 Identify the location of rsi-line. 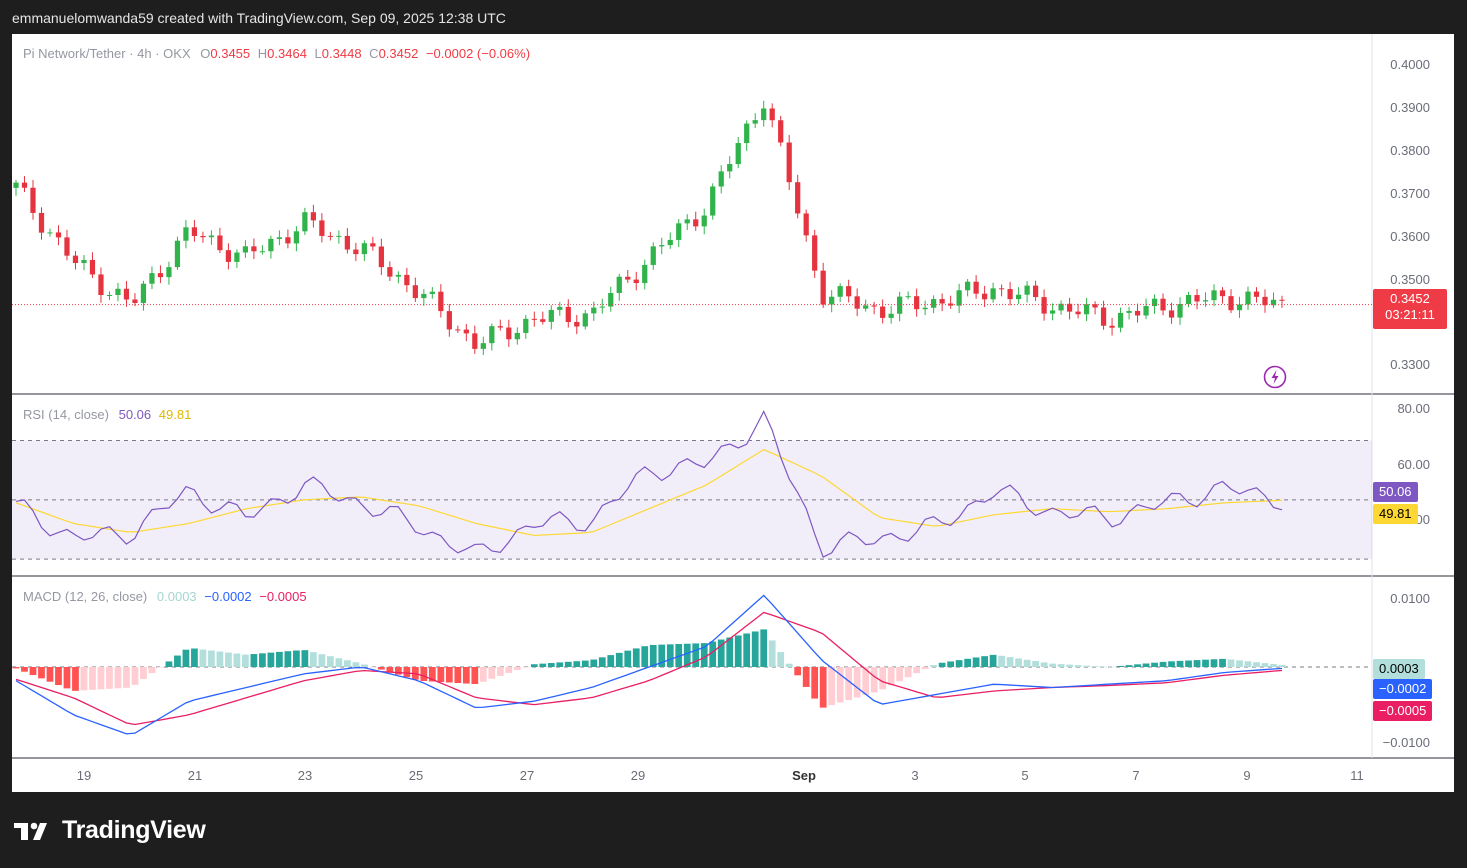
(649, 484).